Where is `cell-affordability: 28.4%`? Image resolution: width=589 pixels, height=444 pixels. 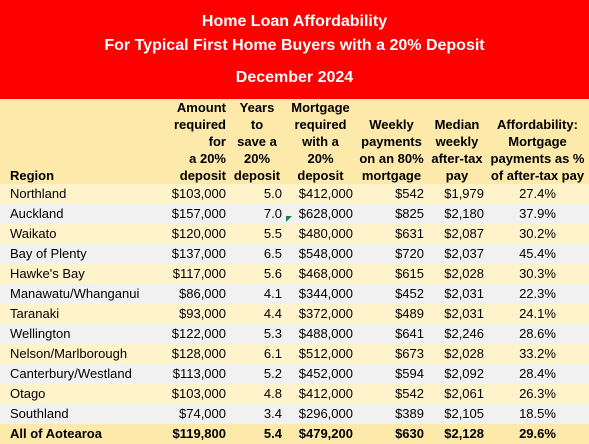
cell-affordability: 28.4% is located at coordinates (538, 374).